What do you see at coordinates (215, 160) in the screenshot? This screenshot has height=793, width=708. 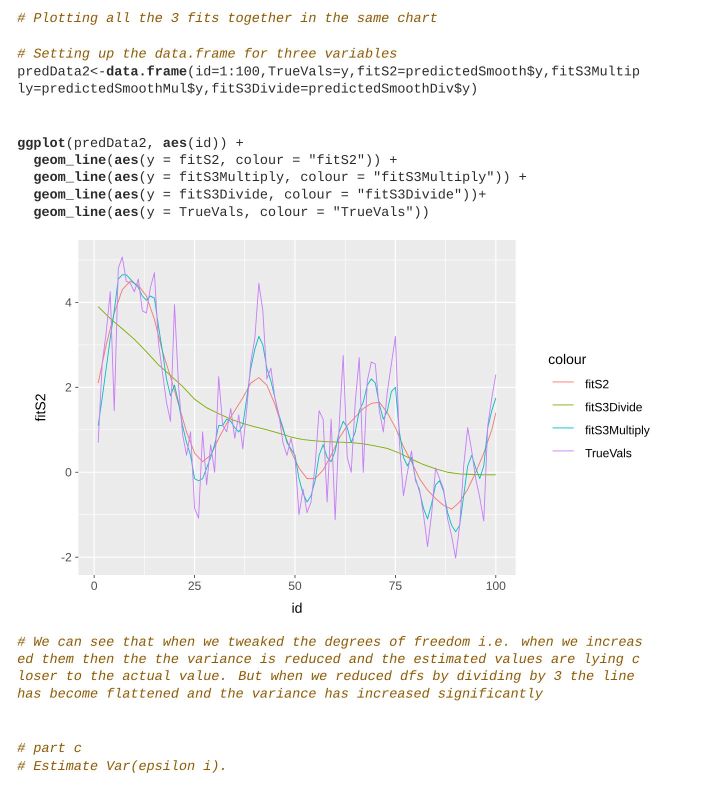 I see `text: geom_line(aes(y = fitS2, colour = "fitS2")) +` at bounding box center [215, 160].